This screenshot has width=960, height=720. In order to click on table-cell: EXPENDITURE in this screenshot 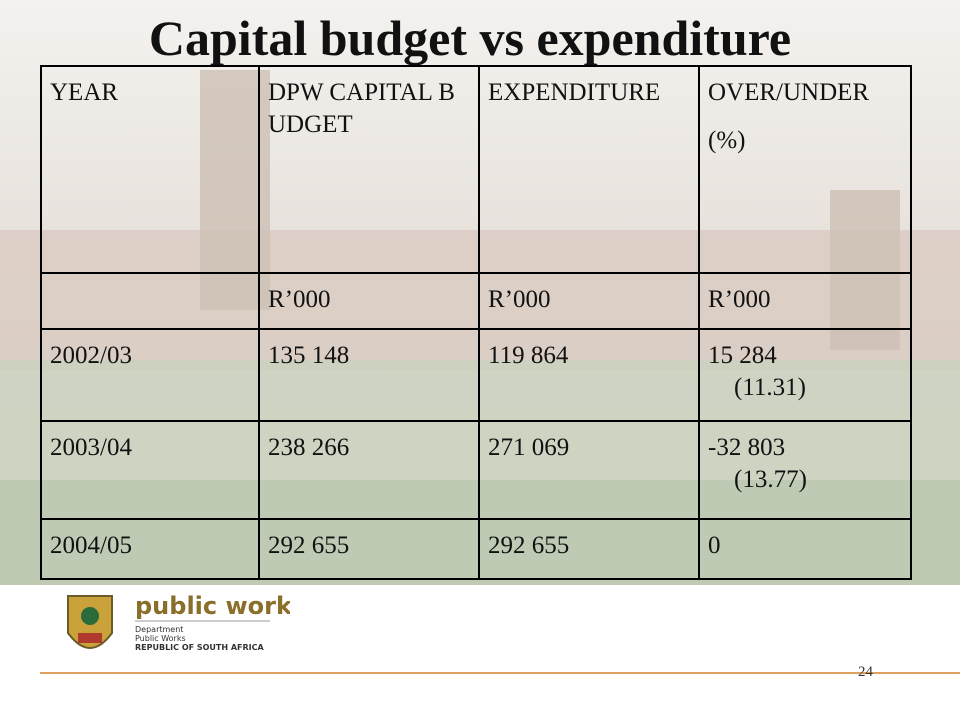, I will do `click(589, 169)`.